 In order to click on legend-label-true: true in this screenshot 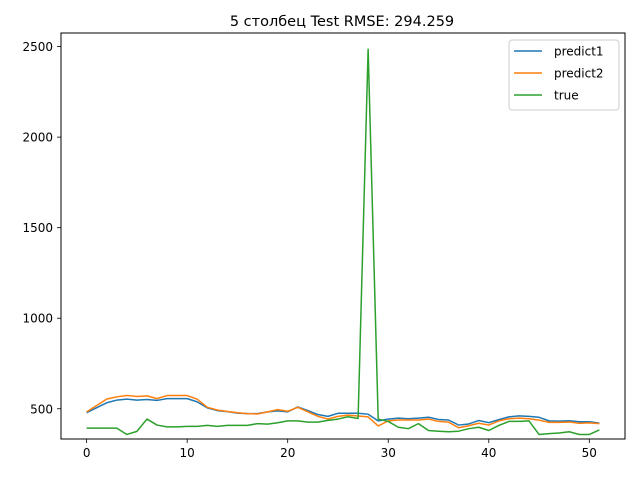, I will do `click(566, 96)`.